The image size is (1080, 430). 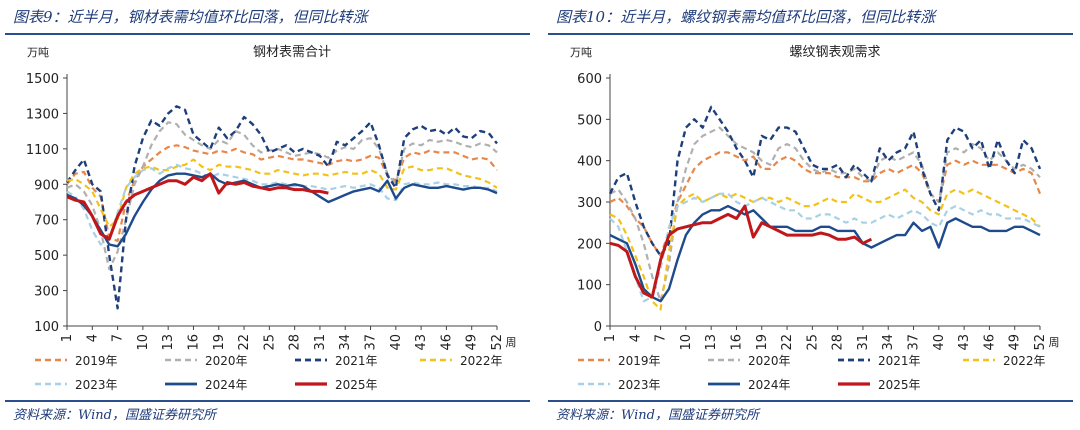 I want to click on series-line-2019, so click(x=825, y=204).